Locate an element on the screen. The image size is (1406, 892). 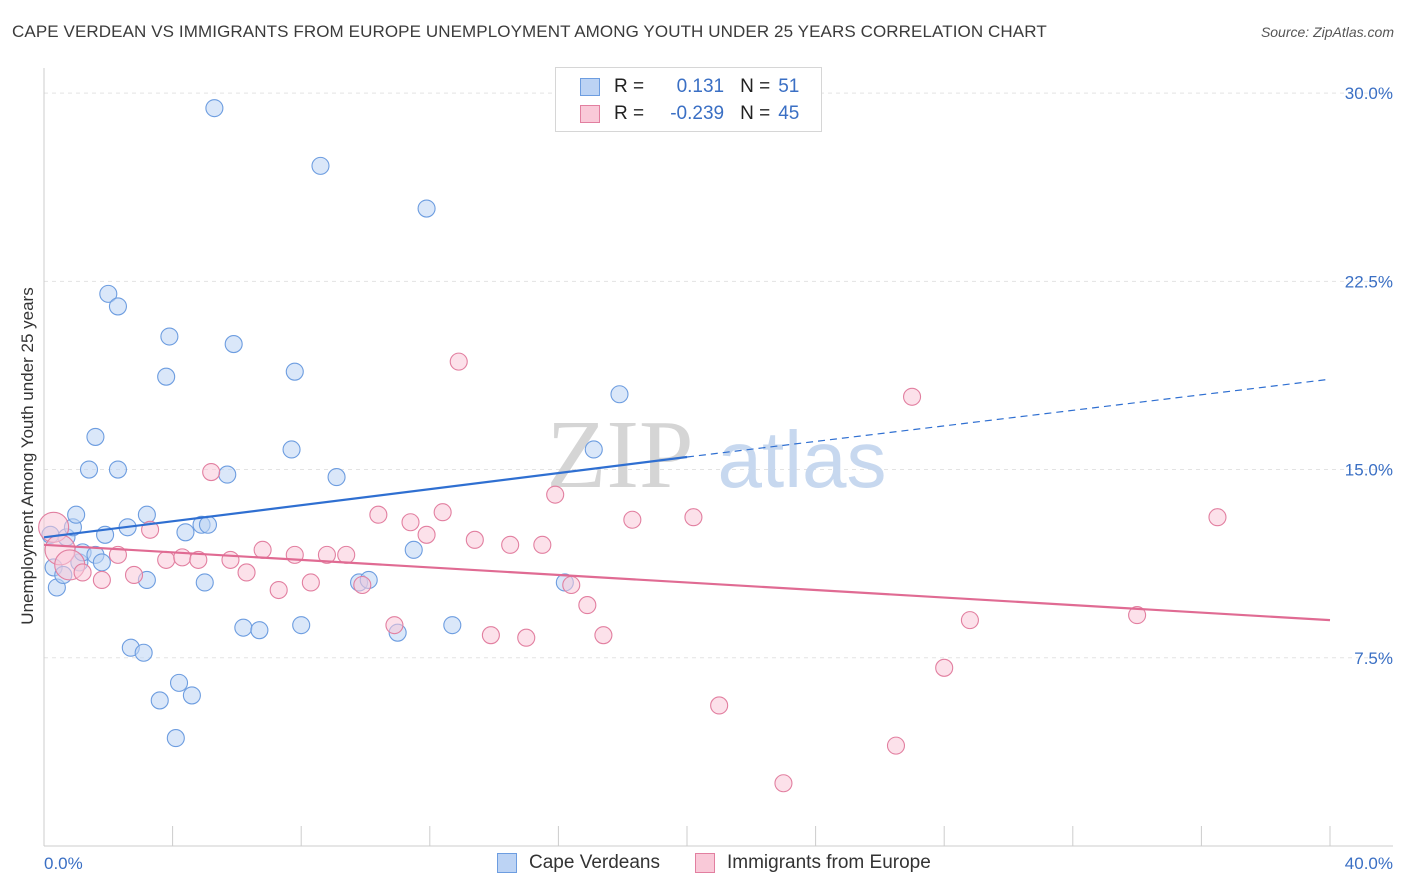
legend-r-value: 0.131 is located at coordinates (700, 86).